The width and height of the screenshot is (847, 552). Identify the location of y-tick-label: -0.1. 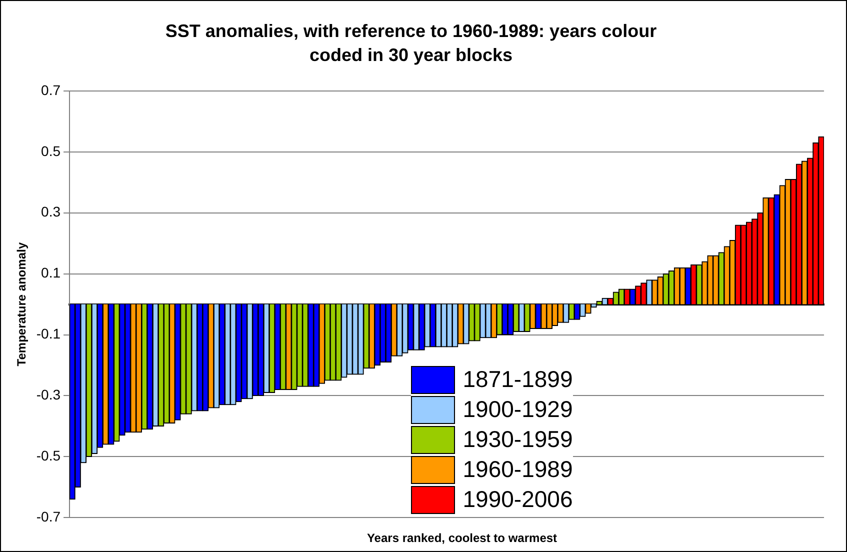
(48, 334).